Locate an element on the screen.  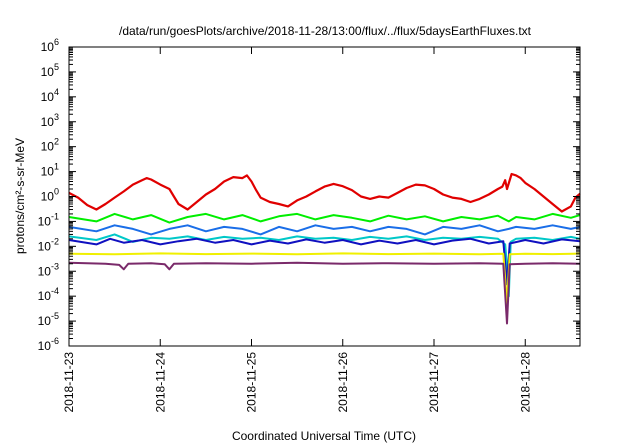
y-tick-label: 10⁻⁴ is located at coordinates (48, 294).